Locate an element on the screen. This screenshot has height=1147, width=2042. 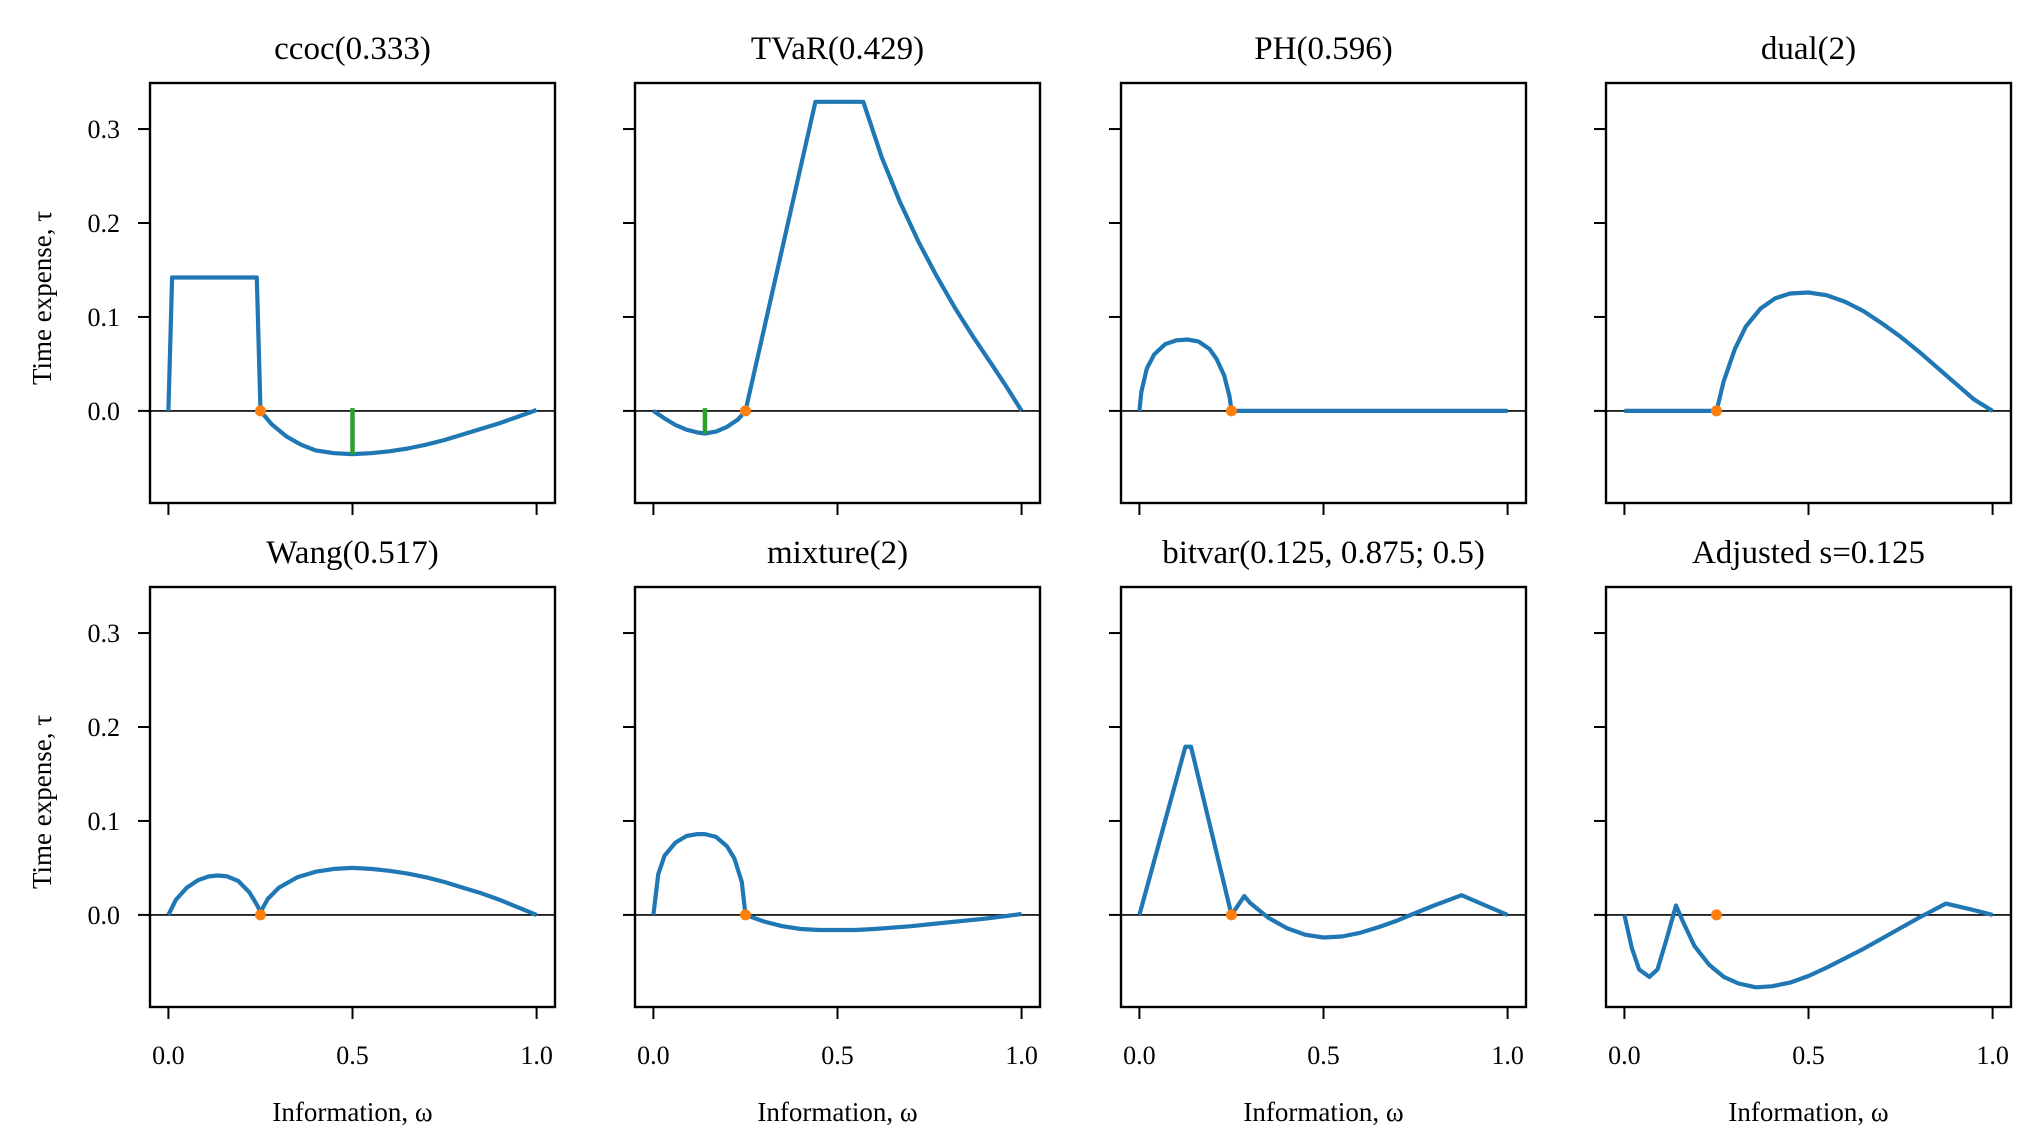
subplot-2: TVaR(0.429) is located at coordinates (832, 273).